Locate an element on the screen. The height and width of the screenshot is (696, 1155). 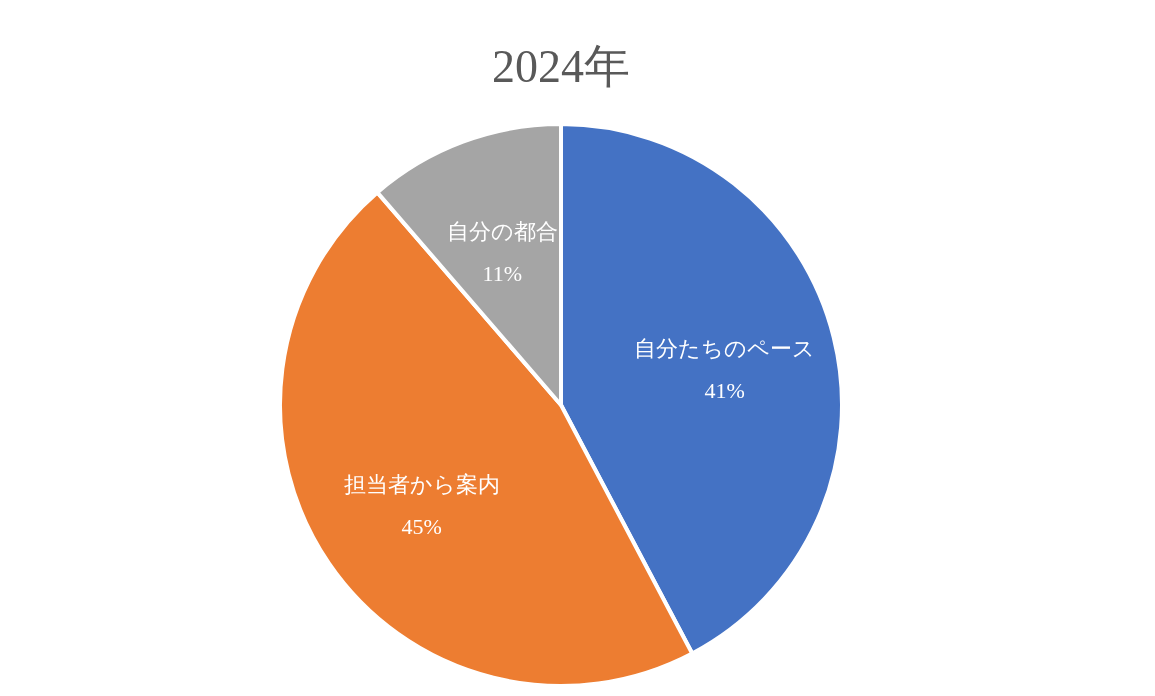
data-label: 45% is located at coordinates (421, 527).